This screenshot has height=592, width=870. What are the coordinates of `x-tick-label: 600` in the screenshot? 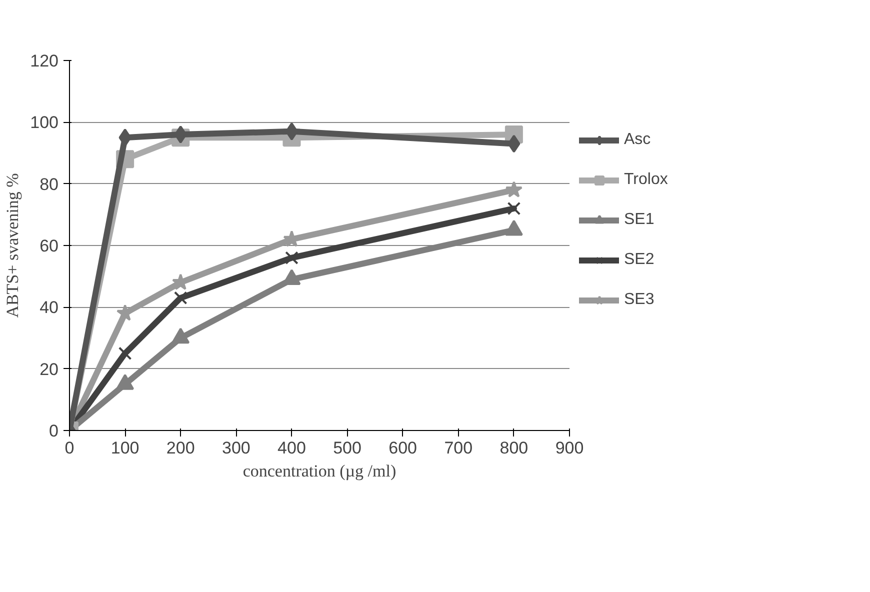 It's located at (403, 448).